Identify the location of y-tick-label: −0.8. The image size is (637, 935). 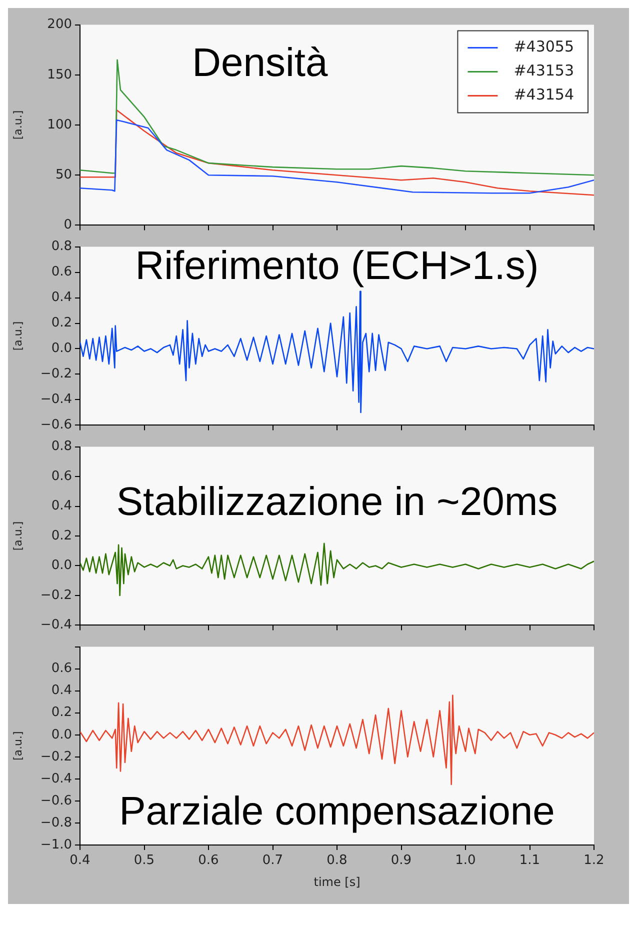
(56, 822).